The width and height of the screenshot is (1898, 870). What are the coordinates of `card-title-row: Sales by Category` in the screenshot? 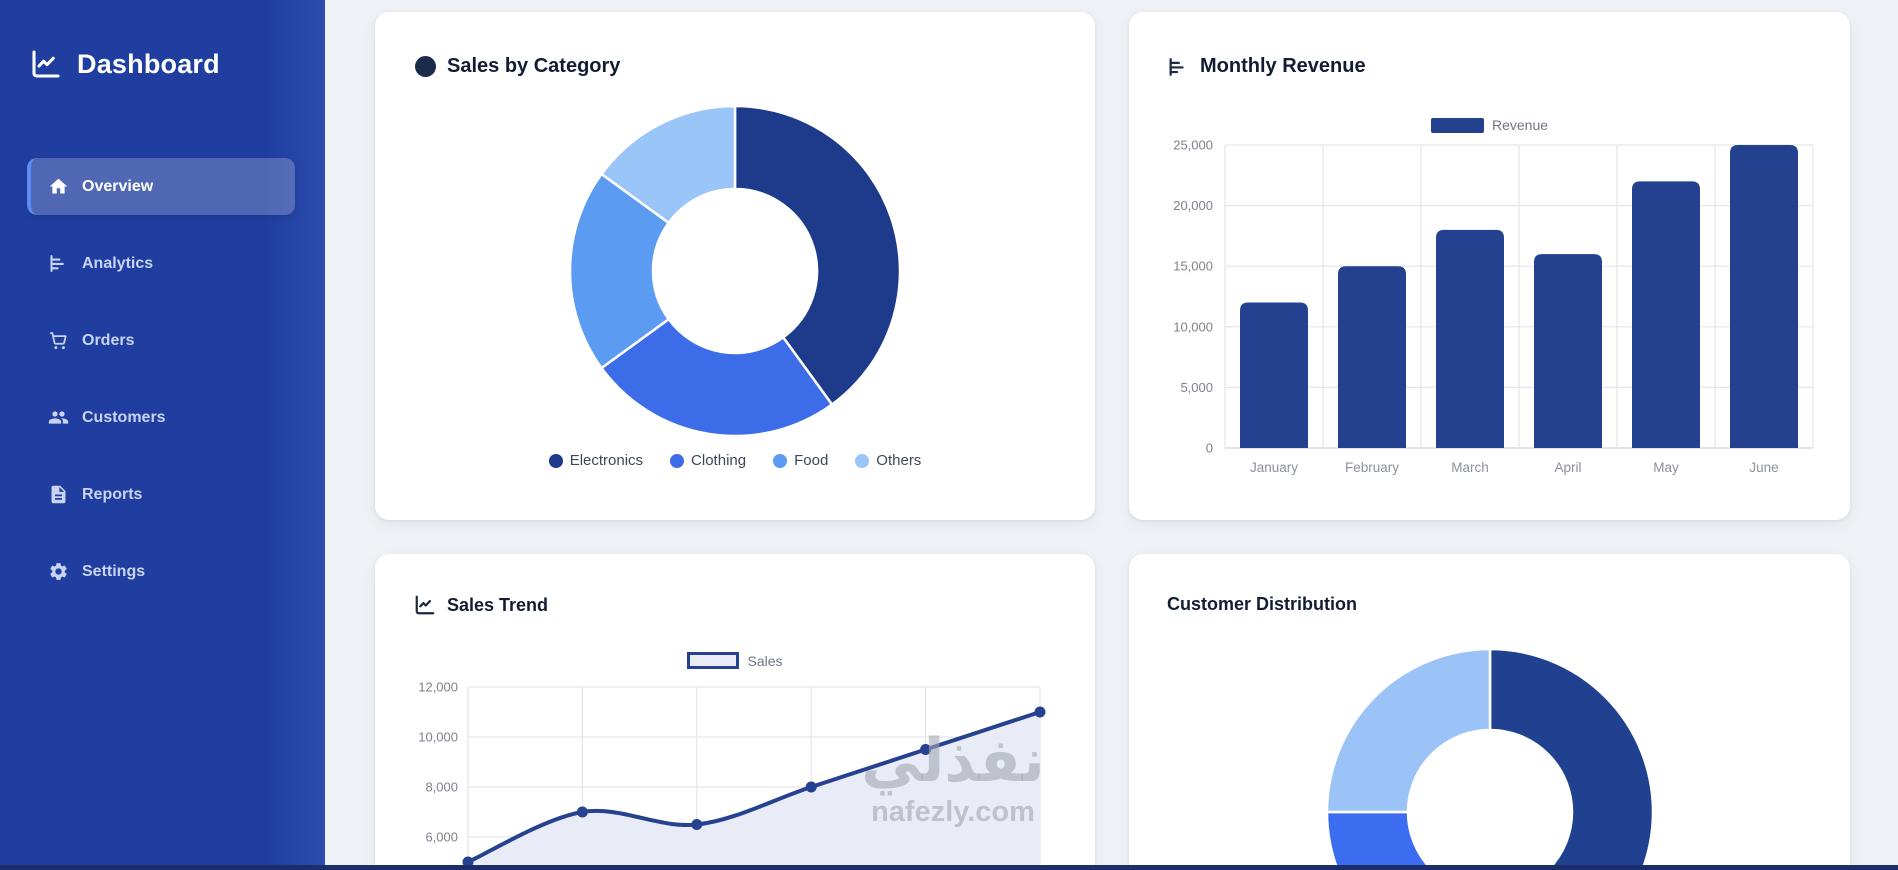 It's located at (517, 66).